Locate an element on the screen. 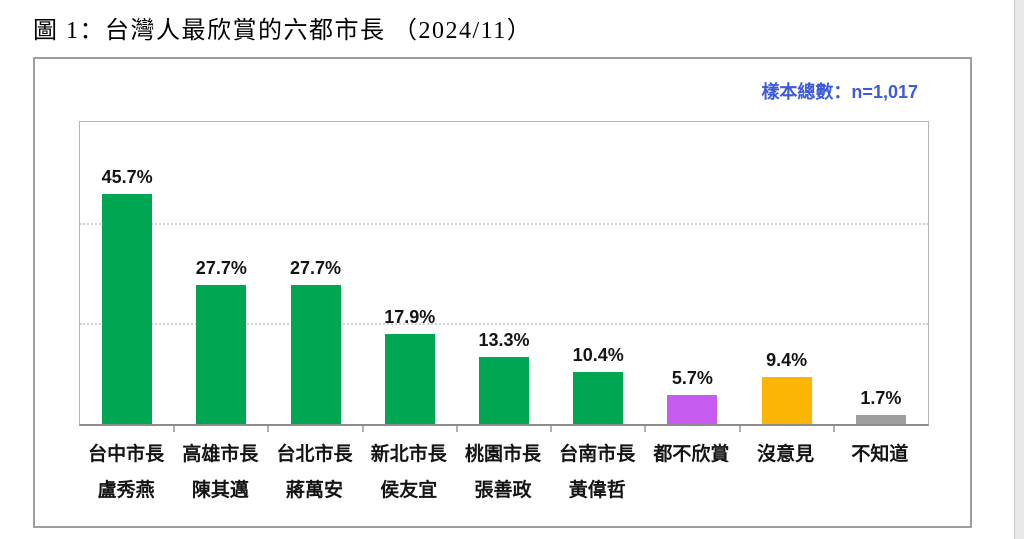 The width and height of the screenshot is (1024, 539). bar-value-label: 17.9% is located at coordinates (410, 316).